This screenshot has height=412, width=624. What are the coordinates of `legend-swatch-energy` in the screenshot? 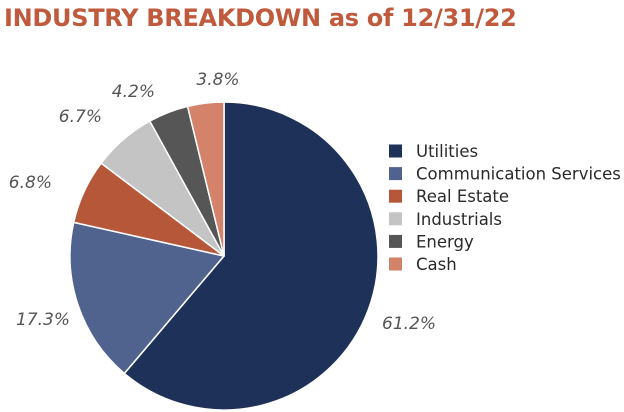 It's located at (395, 241).